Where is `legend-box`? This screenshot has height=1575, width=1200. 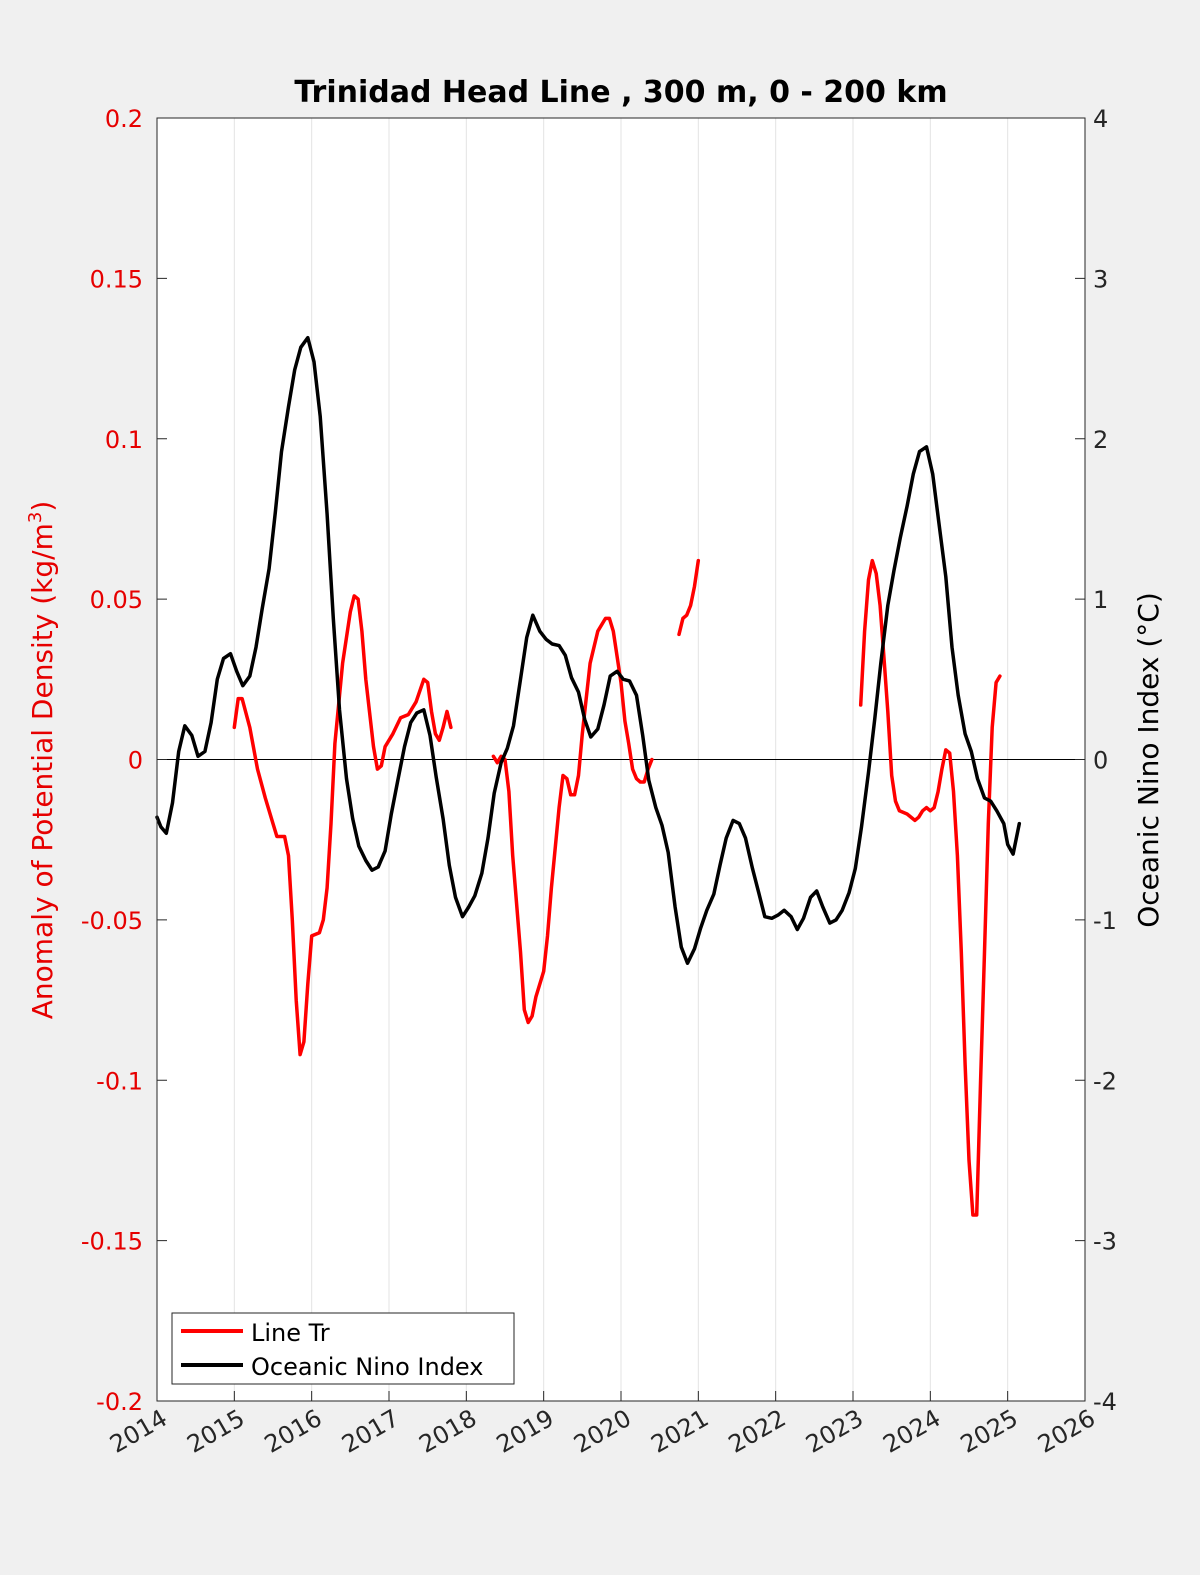 legend-box is located at coordinates (343, 1348).